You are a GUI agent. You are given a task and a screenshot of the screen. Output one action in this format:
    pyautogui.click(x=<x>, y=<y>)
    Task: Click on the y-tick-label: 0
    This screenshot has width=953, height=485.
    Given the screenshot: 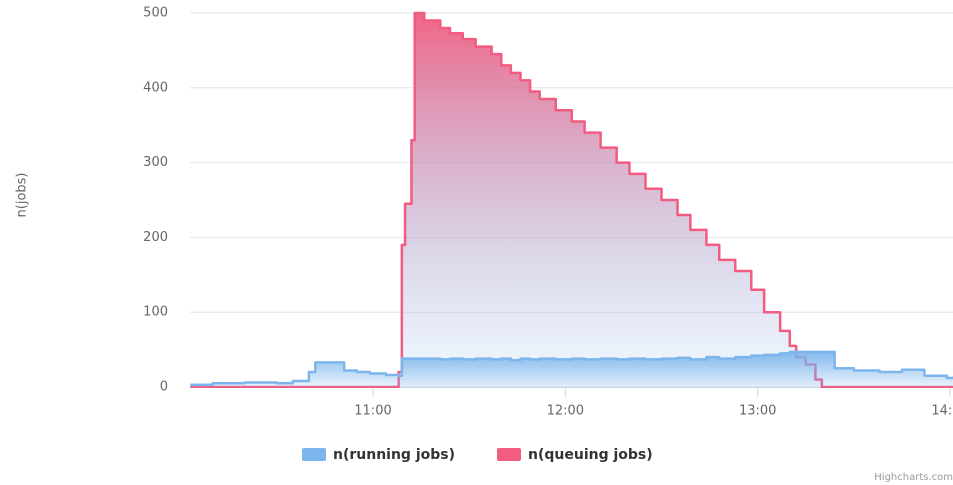 What is the action you would take?
    pyautogui.click(x=164, y=387)
    